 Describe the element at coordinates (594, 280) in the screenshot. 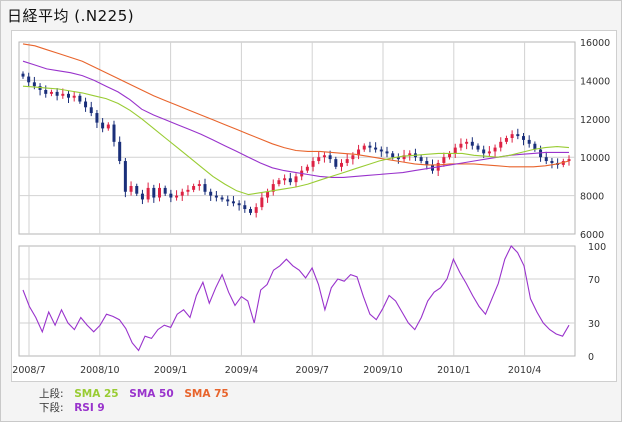

I see `rsi-tick-label: 70` at that location.